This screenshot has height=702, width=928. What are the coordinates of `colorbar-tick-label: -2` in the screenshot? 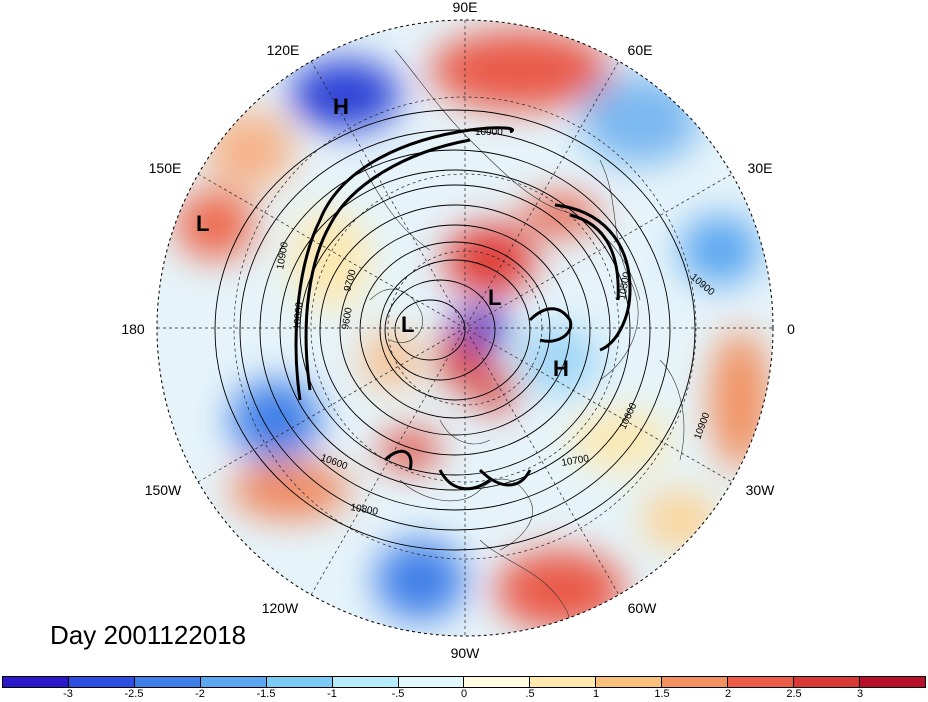 It's located at (200, 694).